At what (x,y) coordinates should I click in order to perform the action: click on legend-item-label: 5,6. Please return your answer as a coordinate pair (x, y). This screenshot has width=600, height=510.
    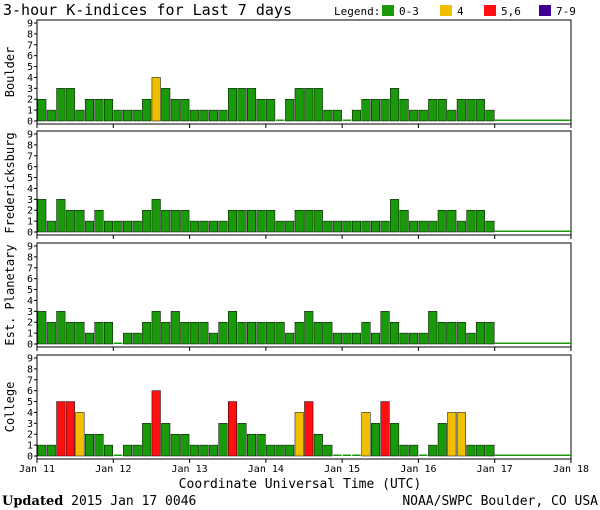
    Looking at the image, I should click on (511, 11).